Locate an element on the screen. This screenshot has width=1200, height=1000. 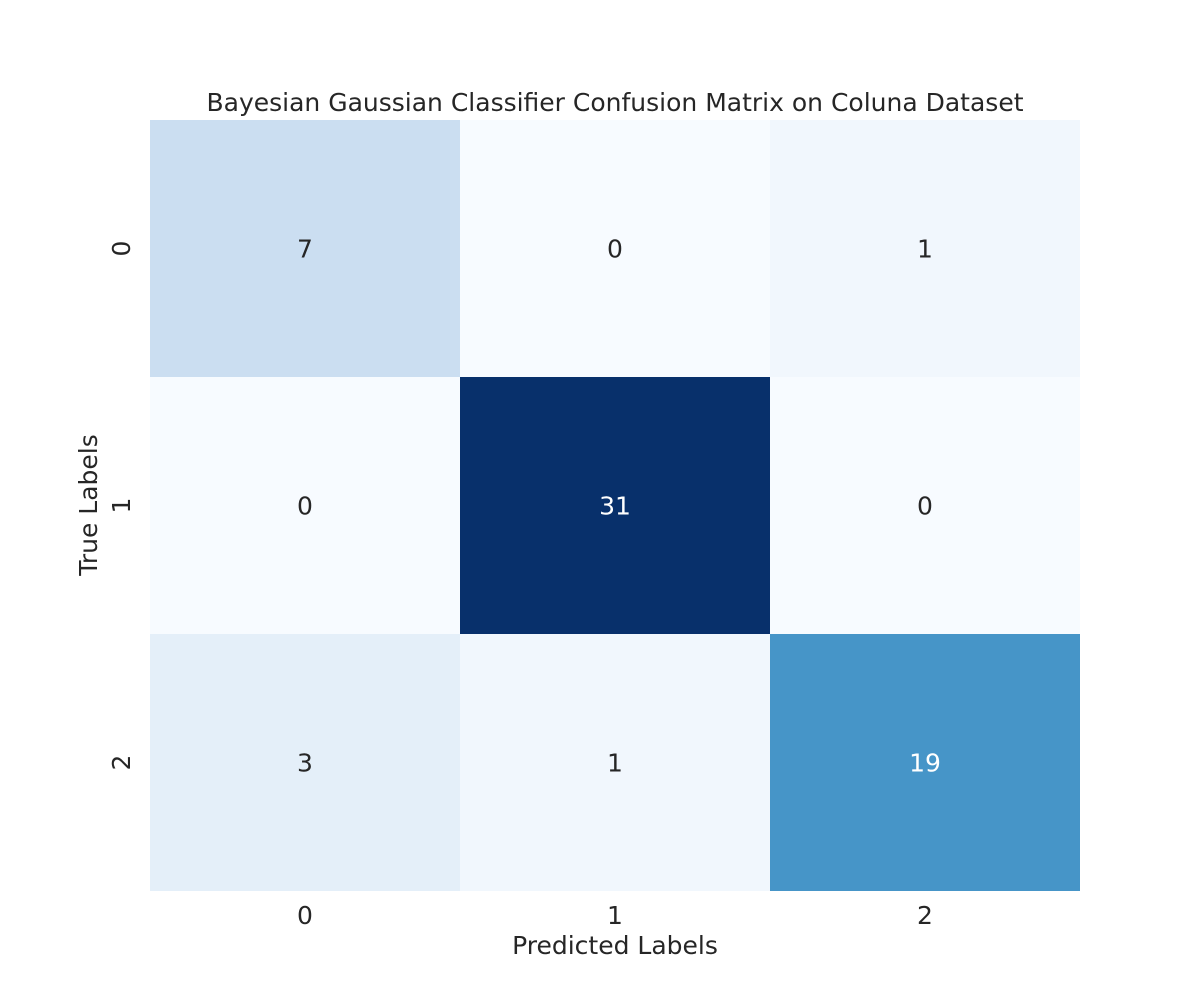
heatmap-cell-r0-c0 is located at coordinates (305, 248).